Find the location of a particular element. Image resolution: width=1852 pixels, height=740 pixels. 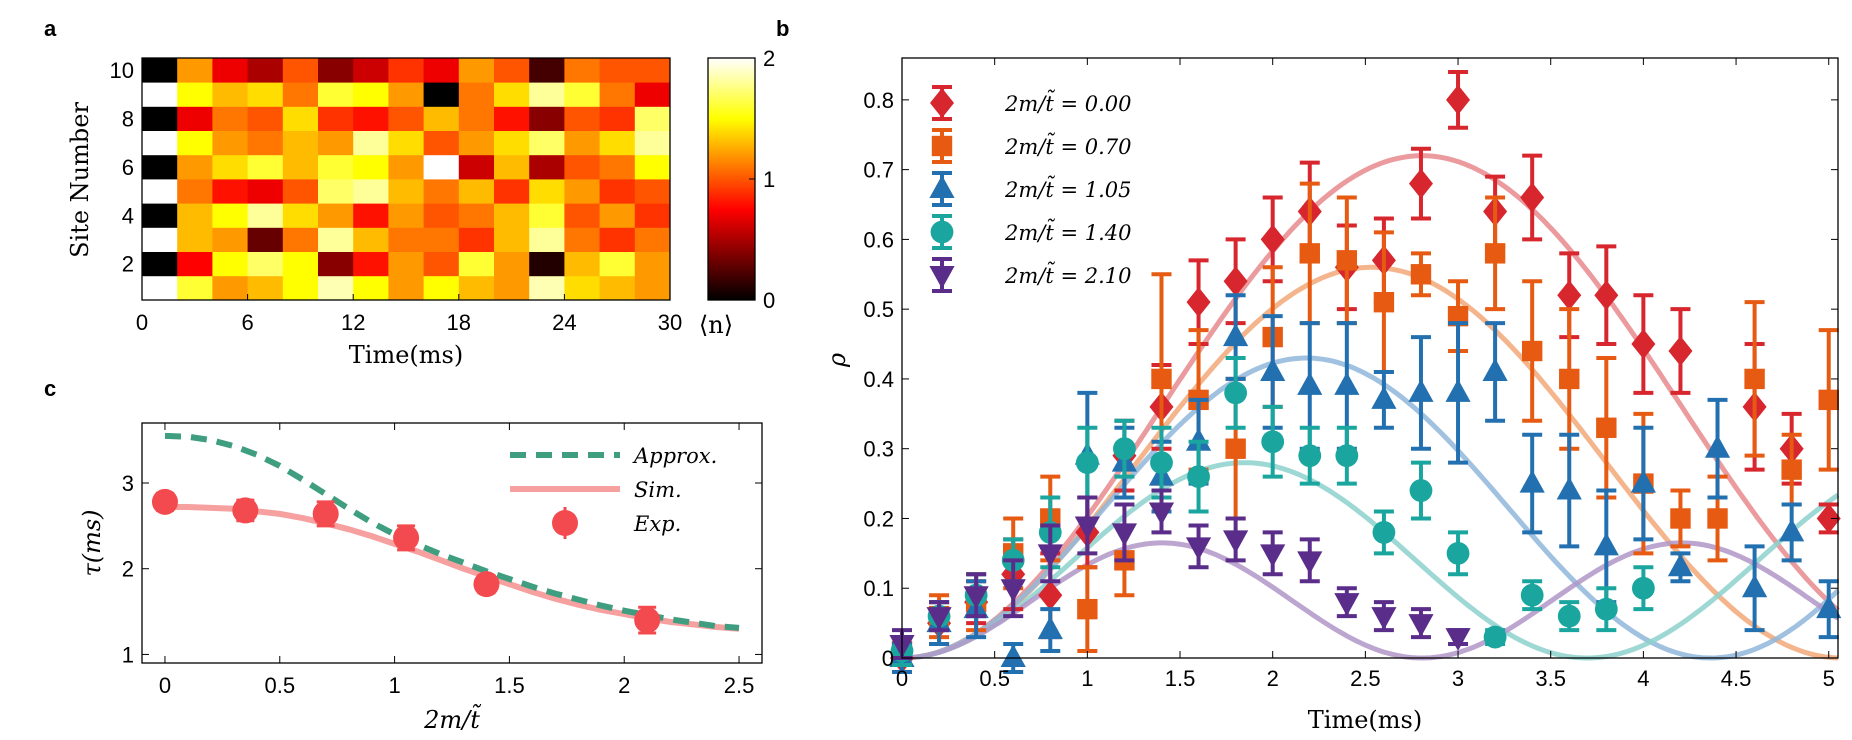

density-y-tick-label: 0.4 is located at coordinates (878, 379).